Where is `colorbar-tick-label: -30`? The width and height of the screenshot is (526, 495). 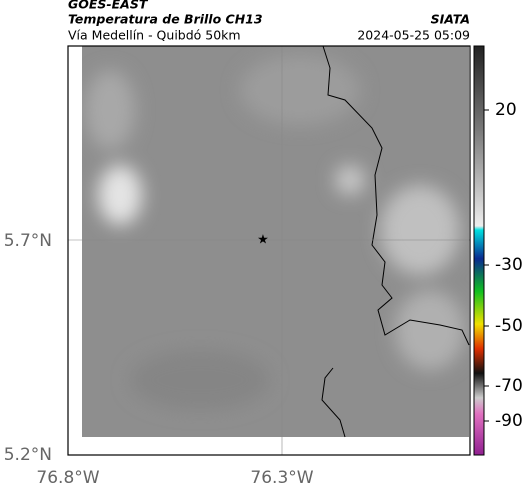
colorbar-tick-label: -30 is located at coordinates (509, 265).